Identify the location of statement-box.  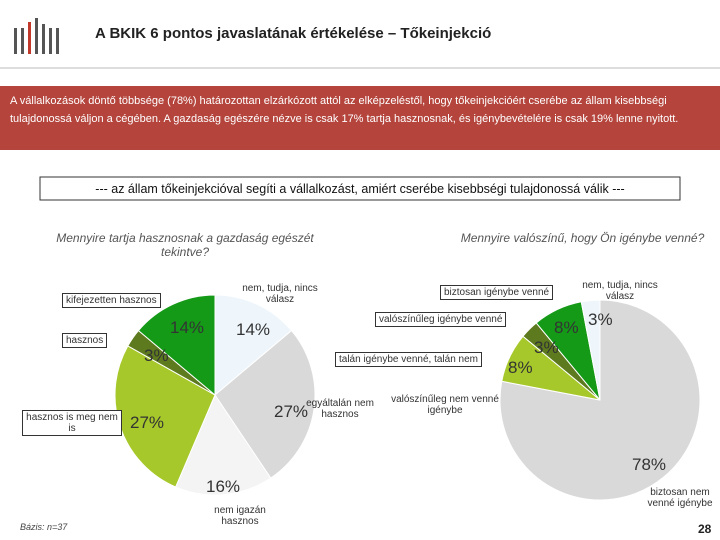
(360, 188).